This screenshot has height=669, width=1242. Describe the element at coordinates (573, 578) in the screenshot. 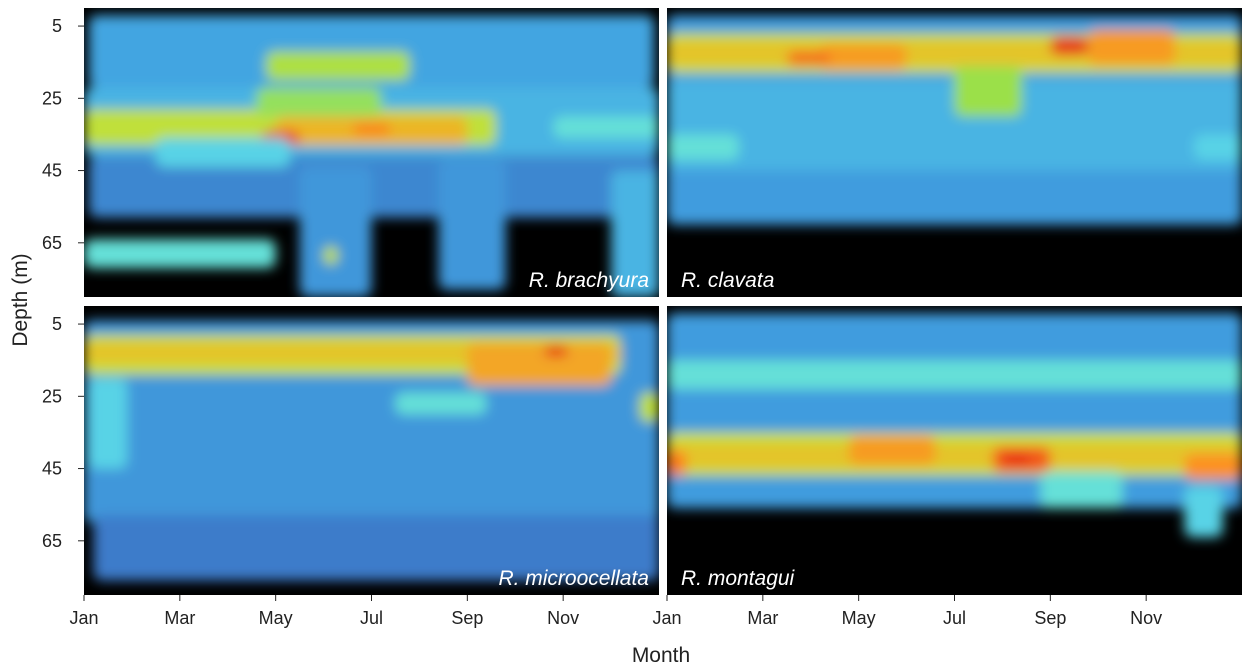

I see `species-label: R. microocellata` at that location.